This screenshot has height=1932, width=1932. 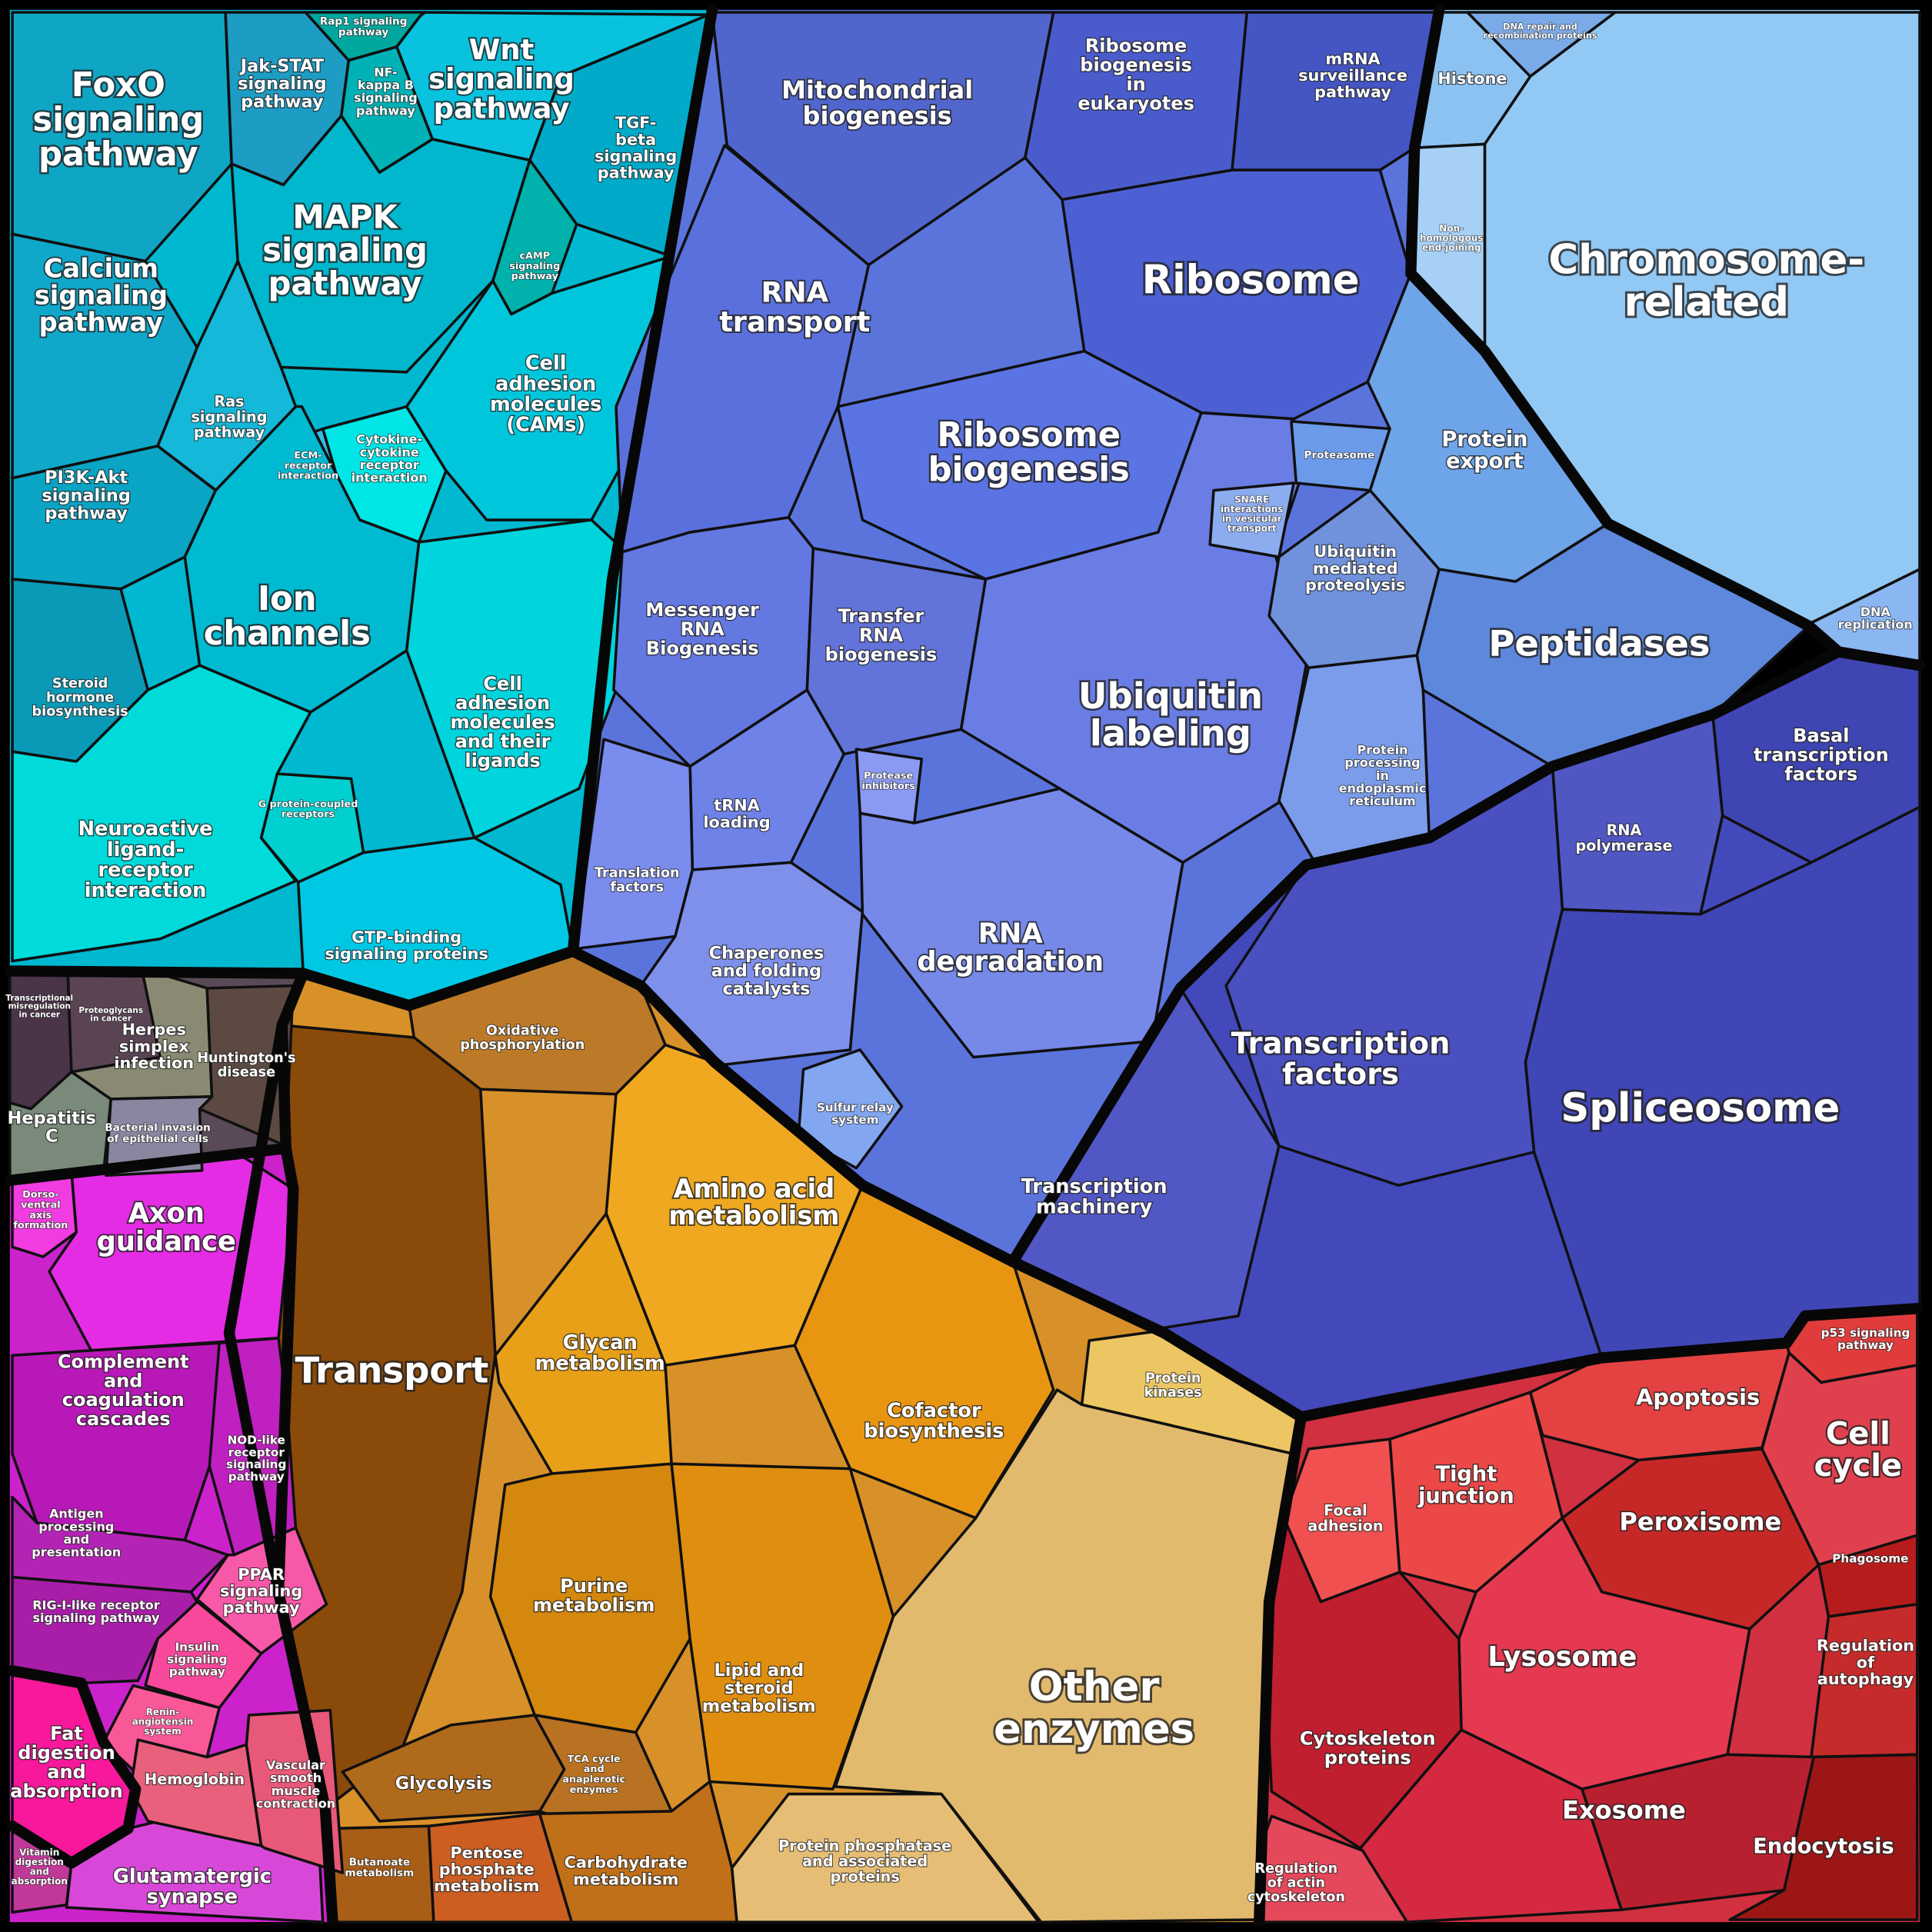 I want to click on cell-foxo, so click(x=122, y=137).